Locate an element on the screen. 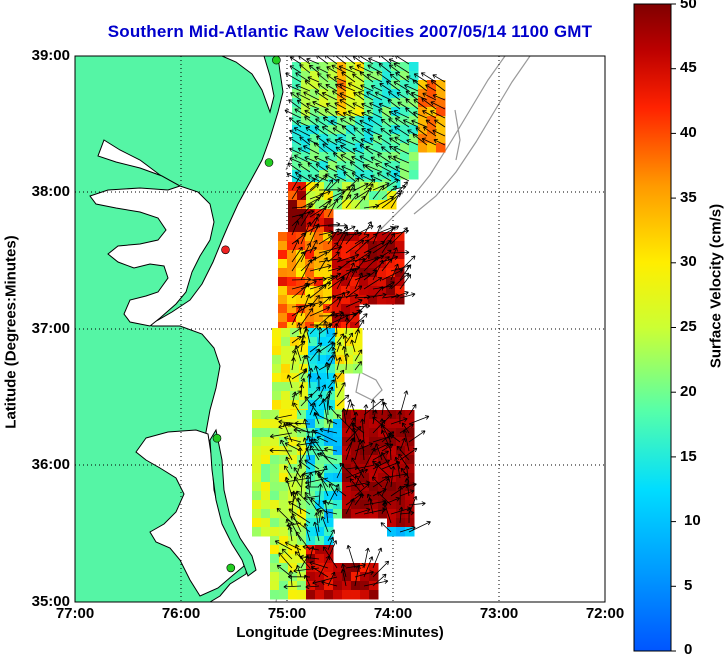 The width and height of the screenshot is (724, 659). hf-radar-stations is located at coordinates (246, 314).